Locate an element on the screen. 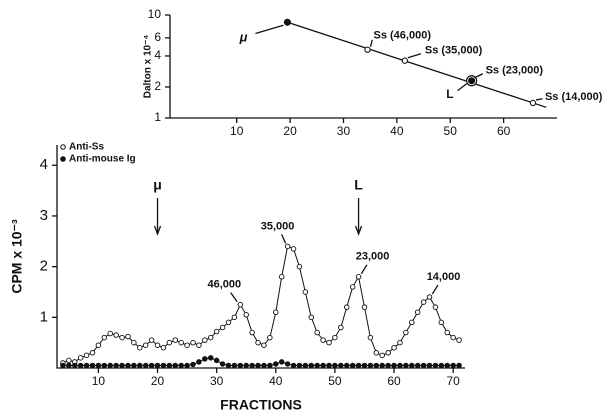  y-tick-label: 6 is located at coordinates (157, 37).